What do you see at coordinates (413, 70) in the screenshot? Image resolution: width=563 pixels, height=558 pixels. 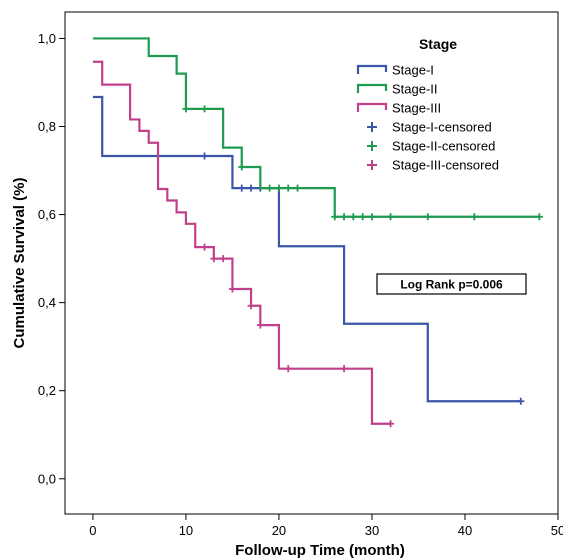 I see `legend-label-stage-i: Stage-I` at bounding box center [413, 70].